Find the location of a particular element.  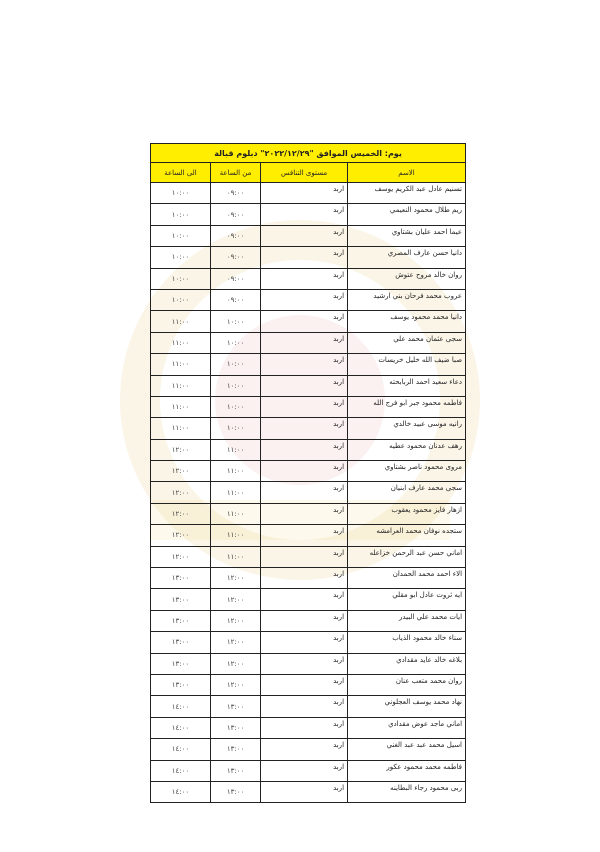

table-row: سجى عثمان محمد علي اربد ١٠:٠٠ ١١:٠٠ is located at coordinates (308, 343).